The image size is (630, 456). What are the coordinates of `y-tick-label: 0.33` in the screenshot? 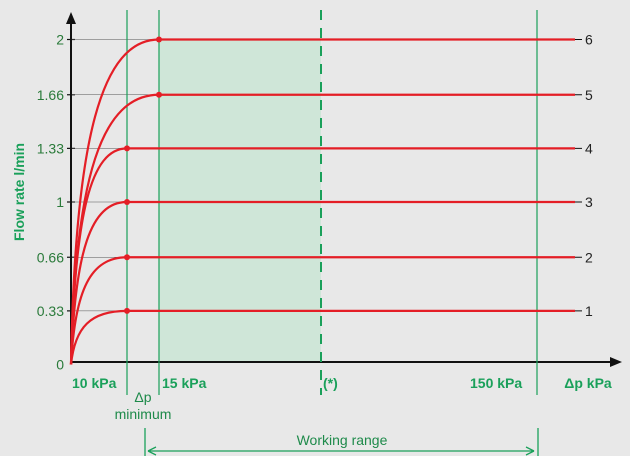 It's located at (50, 311).